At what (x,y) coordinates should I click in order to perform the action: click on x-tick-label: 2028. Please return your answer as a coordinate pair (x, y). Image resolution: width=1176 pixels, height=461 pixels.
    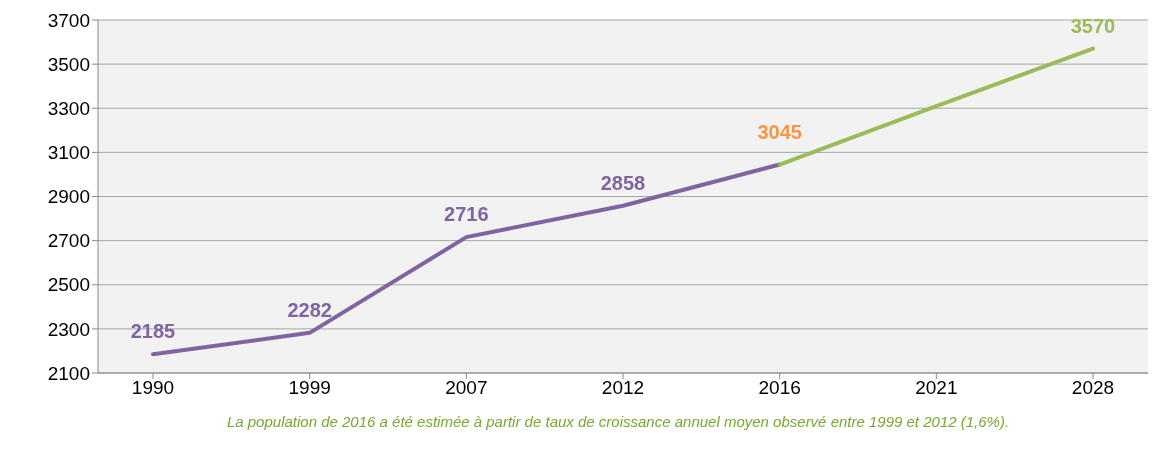
    Looking at the image, I should click on (1093, 388).